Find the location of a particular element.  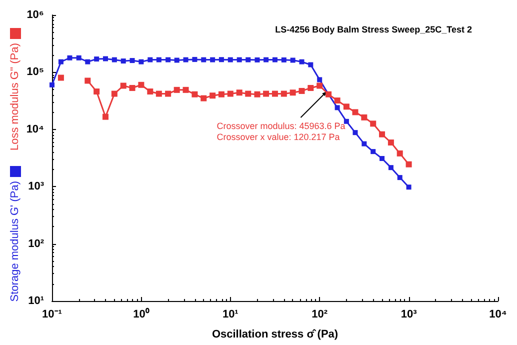

y-tick-label: 10² is located at coordinates (36, 244).